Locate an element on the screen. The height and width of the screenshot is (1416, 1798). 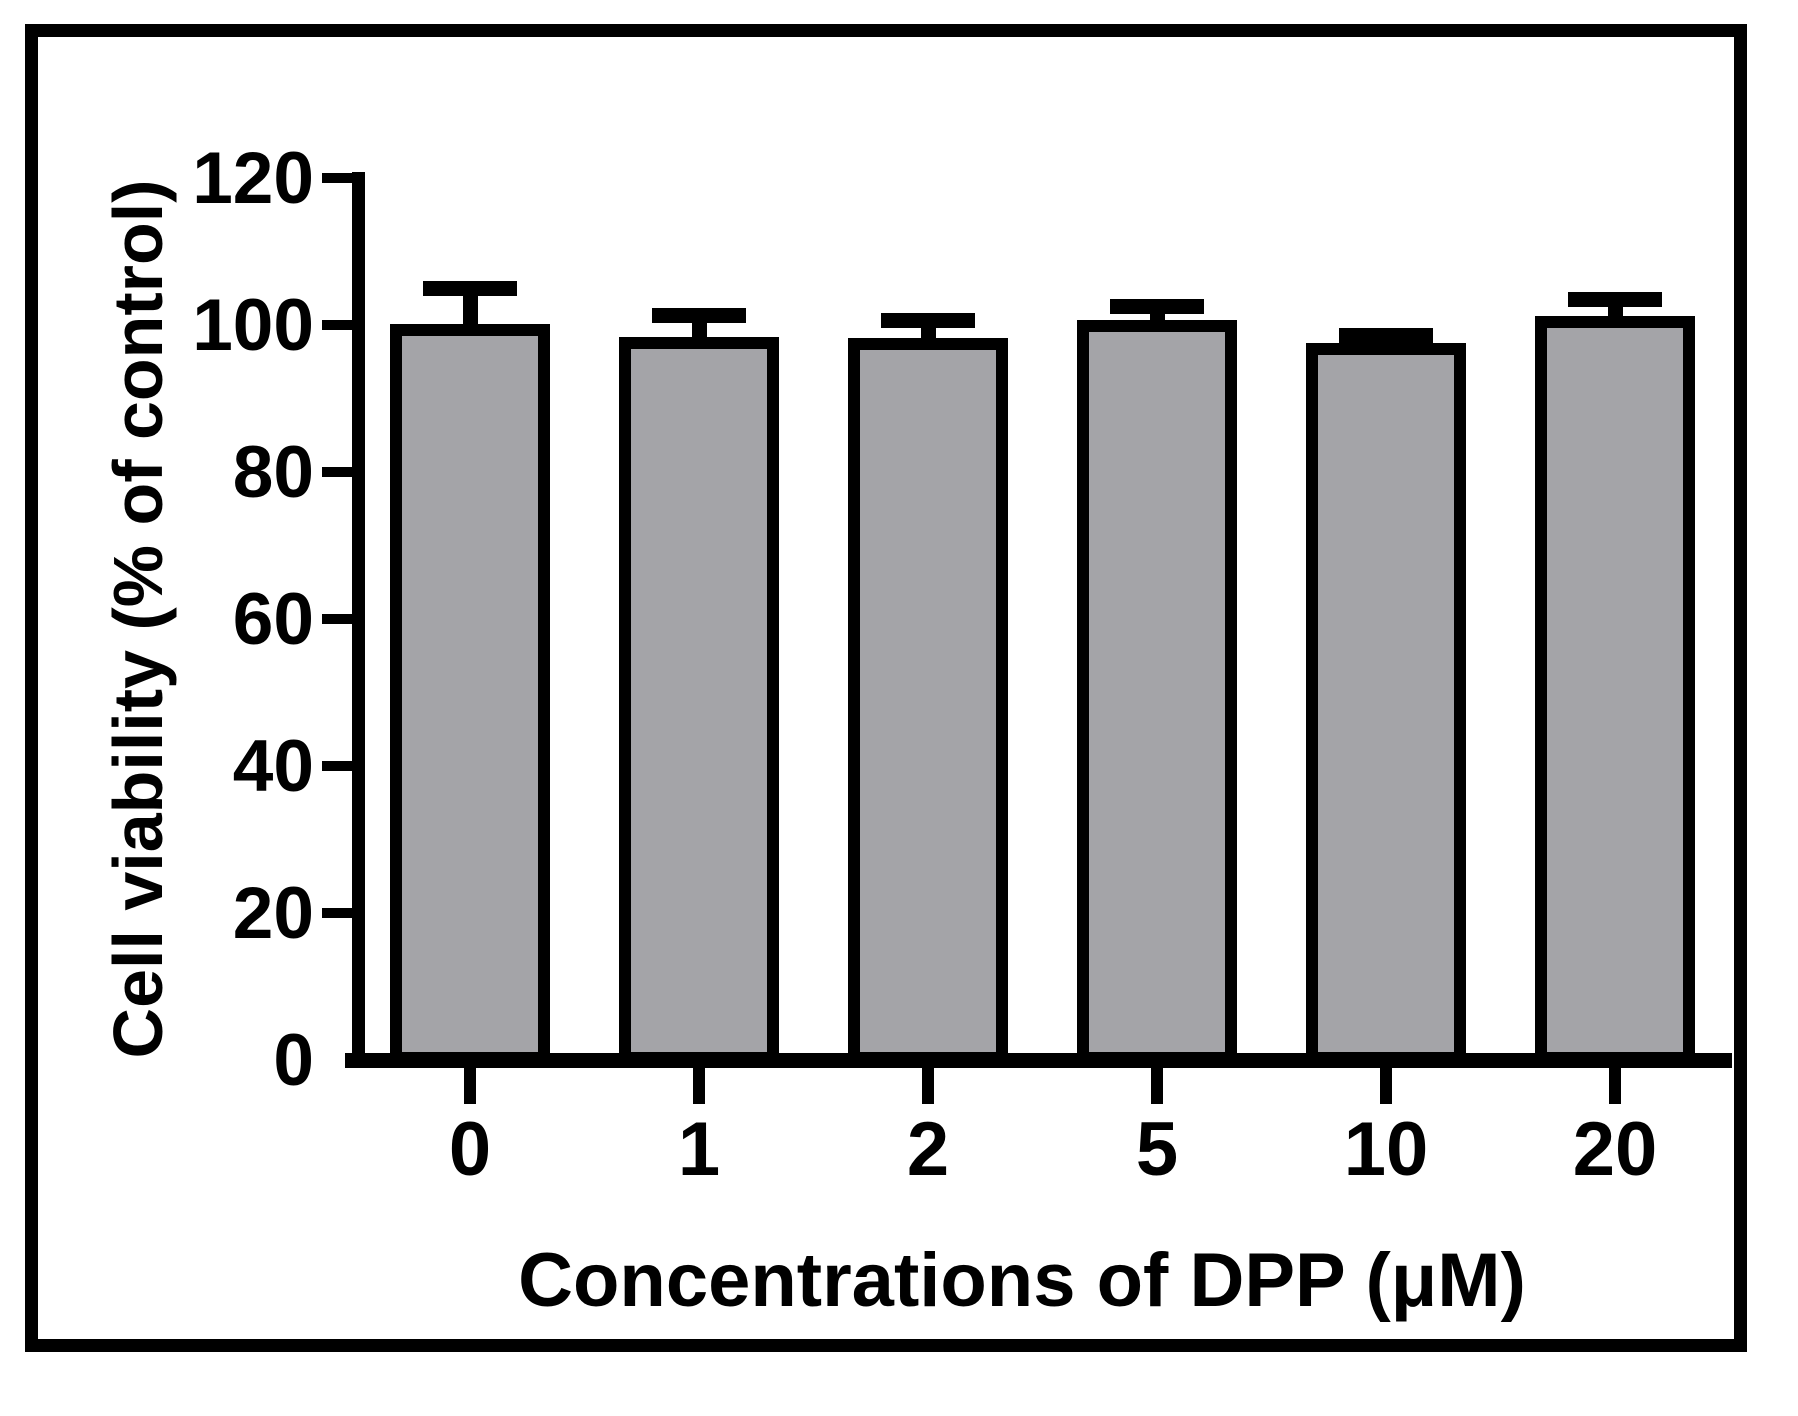
bar-1um is located at coordinates (699, 700).